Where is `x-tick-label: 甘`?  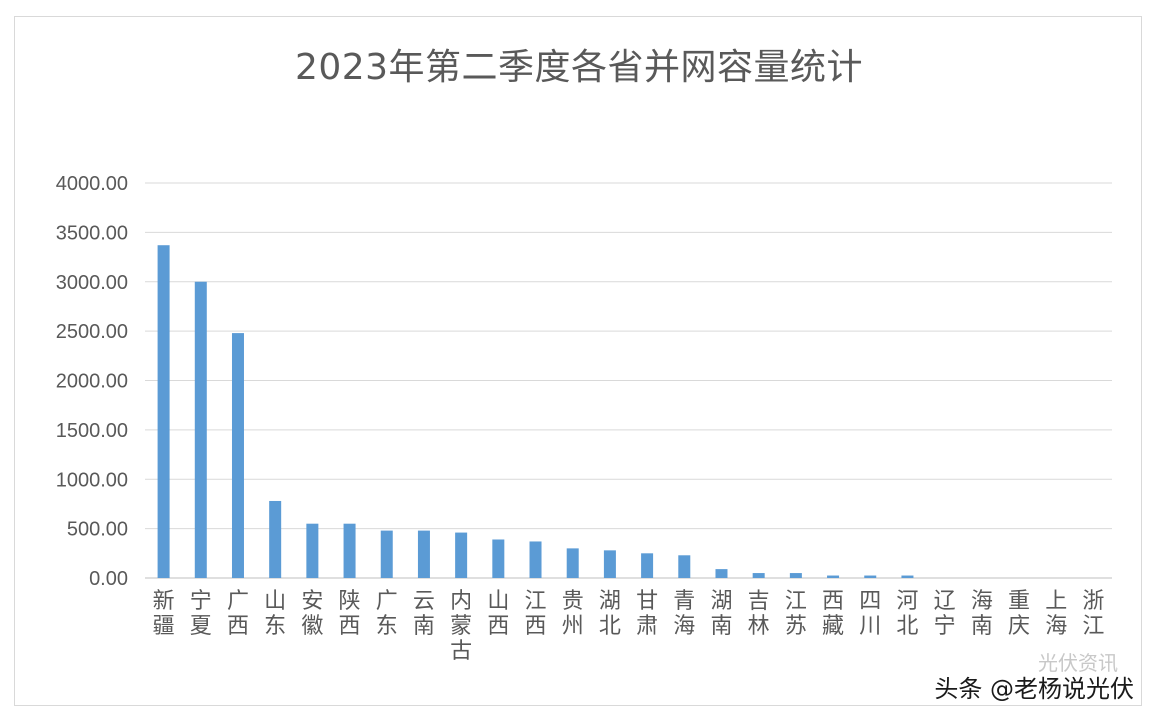 x-tick-label: 甘 is located at coordinates (647, 601).